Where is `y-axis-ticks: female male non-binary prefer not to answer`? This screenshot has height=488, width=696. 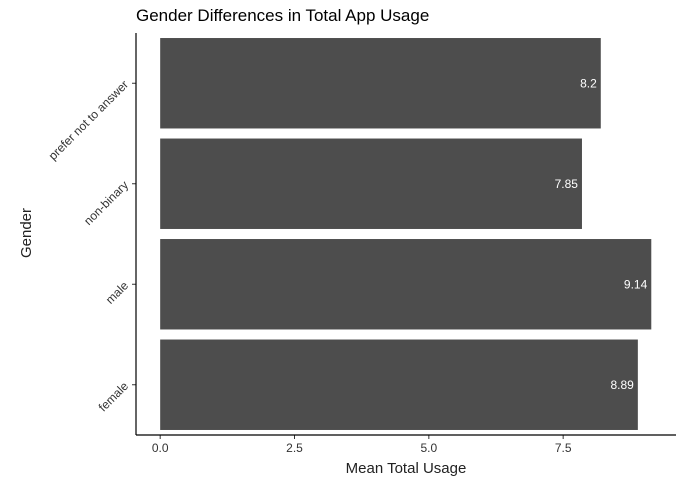
y-axis-ticks: female male non-binary prefer not to answer is located at coordinates (91, 245).